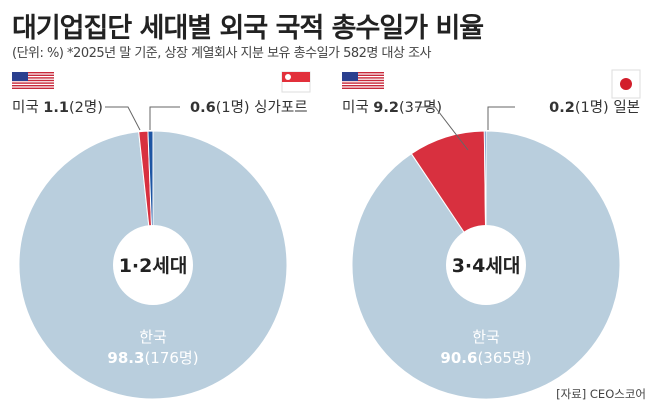  What do you see at coordinates (296, 77) in the screenshot?
I see `flag-red-band` at bounding box center [296, 77].